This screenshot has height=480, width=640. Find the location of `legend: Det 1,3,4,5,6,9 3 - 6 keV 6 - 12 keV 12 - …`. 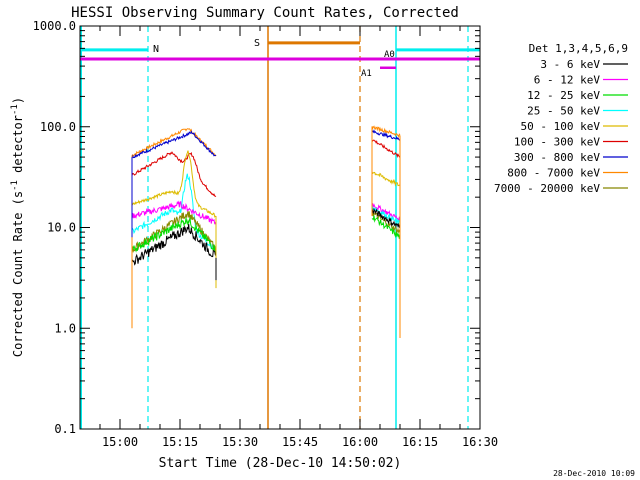

legend: Det 1,3,4,5,6,9 3 - 6 keV 6 - 12 keV 12 - … is located at coordinates (561, 118).